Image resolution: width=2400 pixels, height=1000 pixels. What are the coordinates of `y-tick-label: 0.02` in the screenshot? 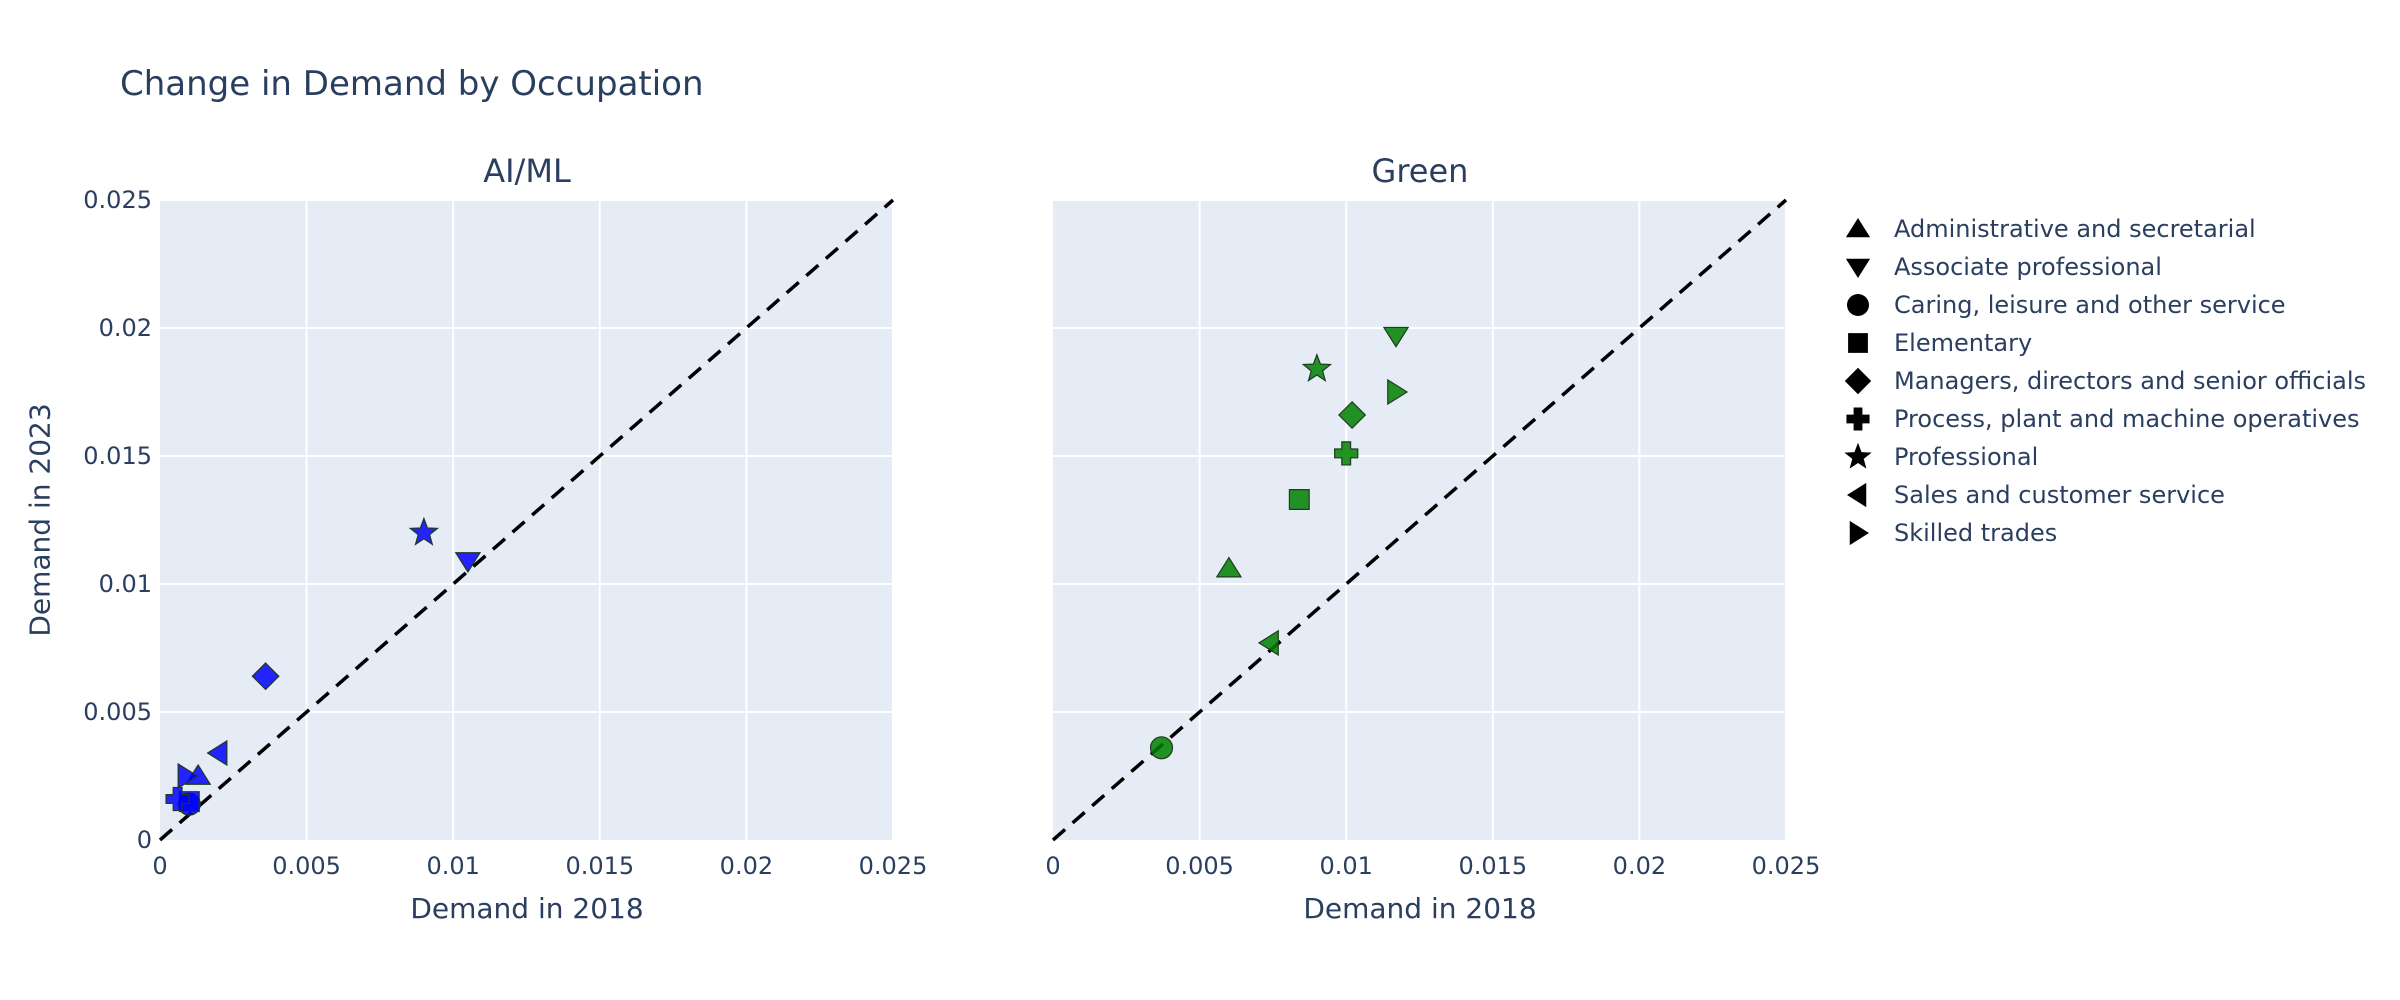 It's located at (125, 328).